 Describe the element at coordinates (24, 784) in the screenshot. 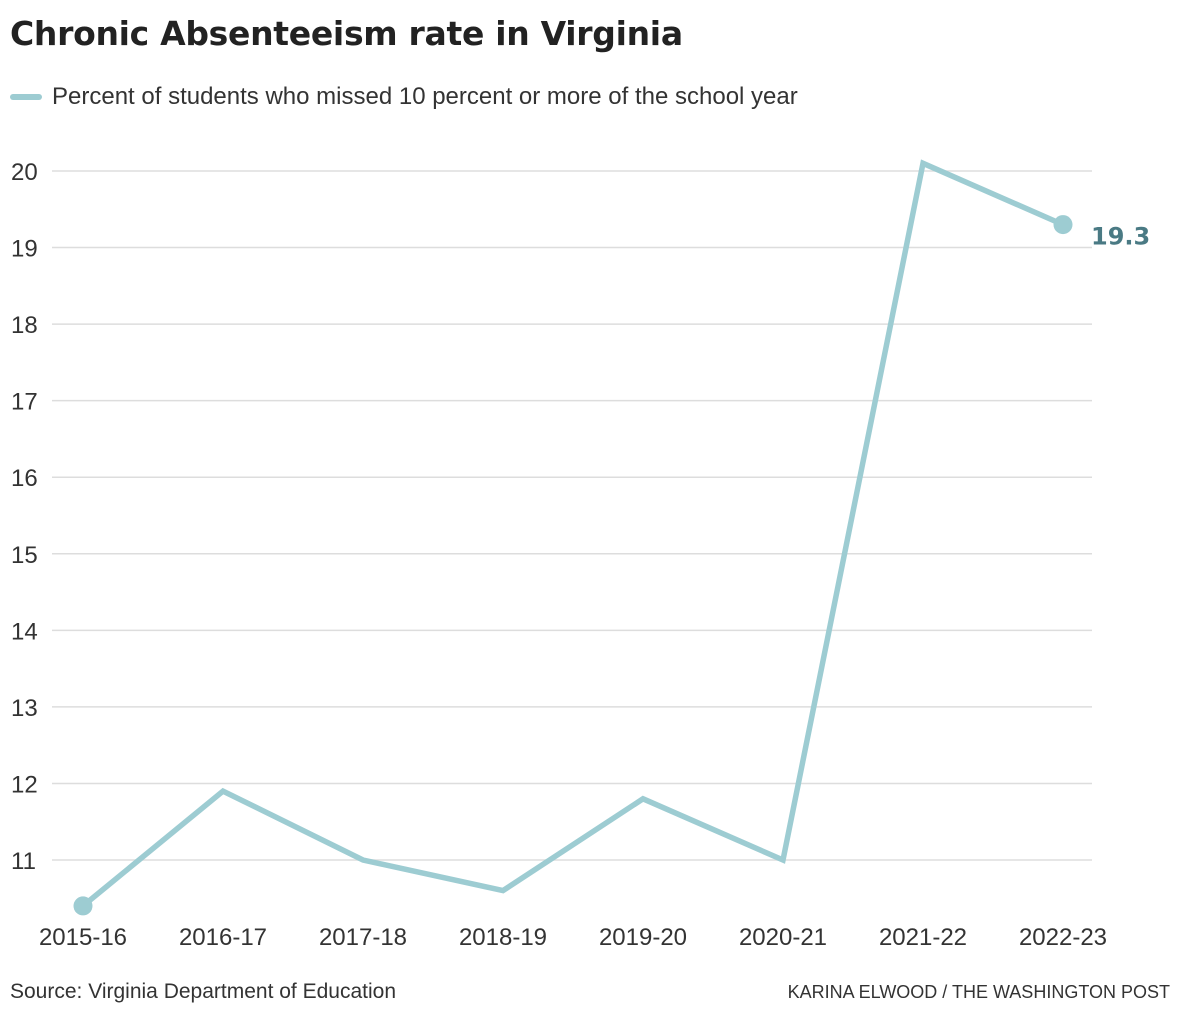

I see `y-tick-label: 12` at that location.